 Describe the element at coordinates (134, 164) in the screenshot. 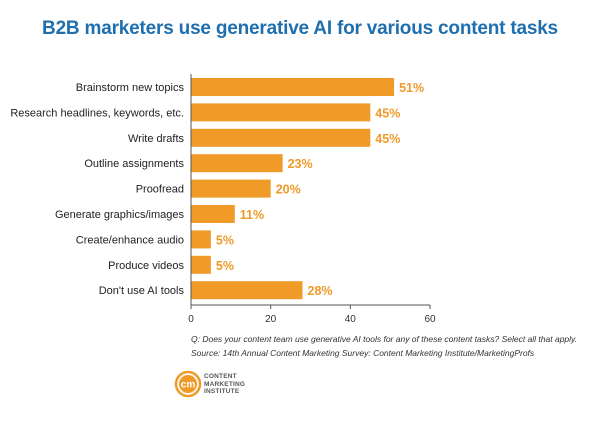

I see `category-label: Outline assignments` at that location.